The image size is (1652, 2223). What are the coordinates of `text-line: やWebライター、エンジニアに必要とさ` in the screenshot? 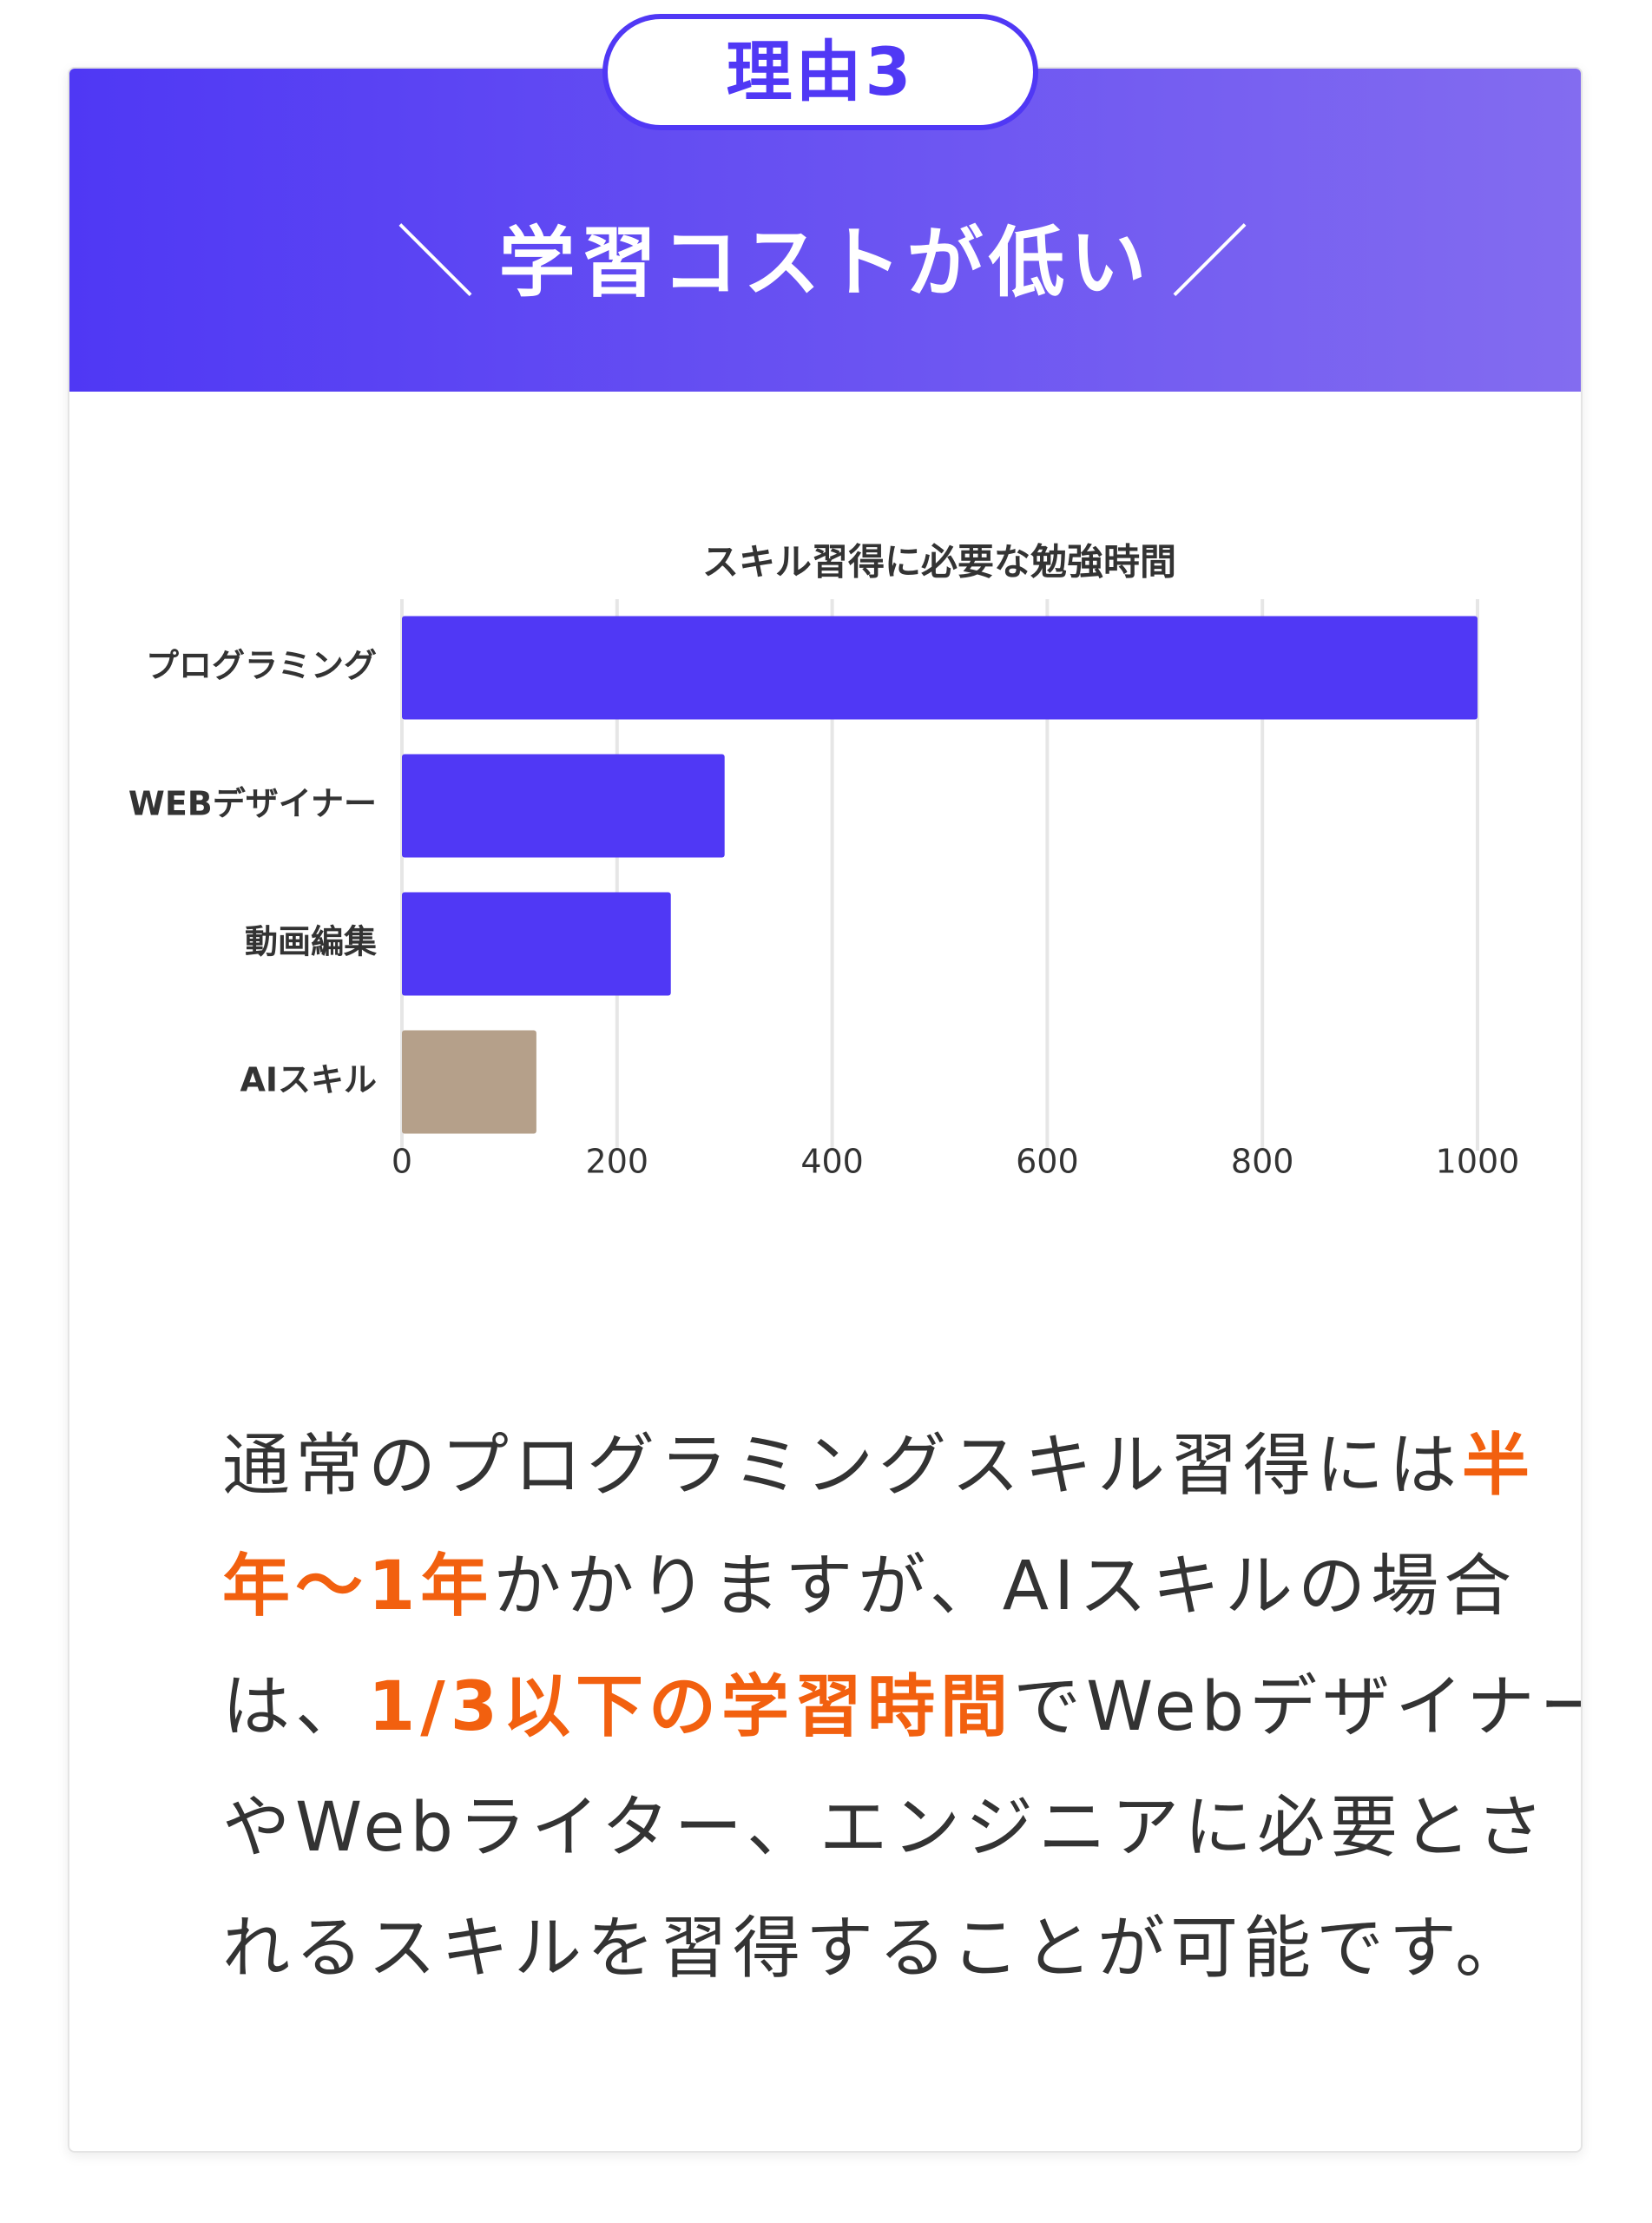 It's located at (901, 1828).